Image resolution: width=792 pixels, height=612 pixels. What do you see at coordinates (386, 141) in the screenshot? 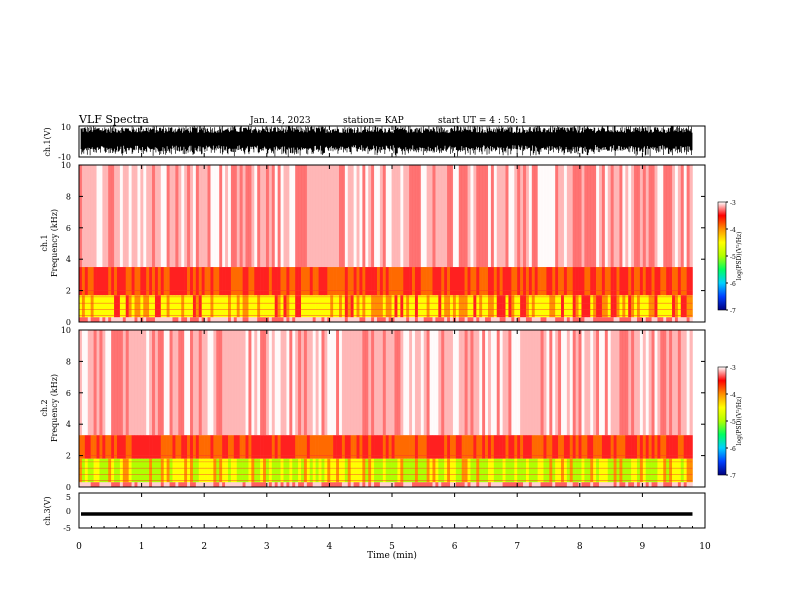
I see `ch1-waveform-line` at bounding box center [386, 141].